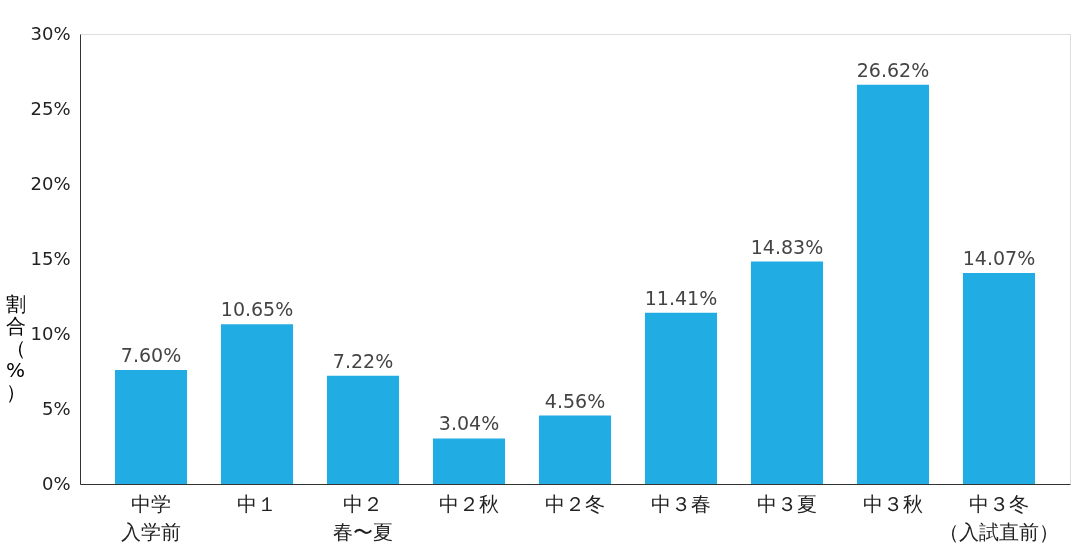  What do you see at coordinates (151, 355) in the screenshot?
I see `data-label: 7.60%` at bounding box center [151, 355].